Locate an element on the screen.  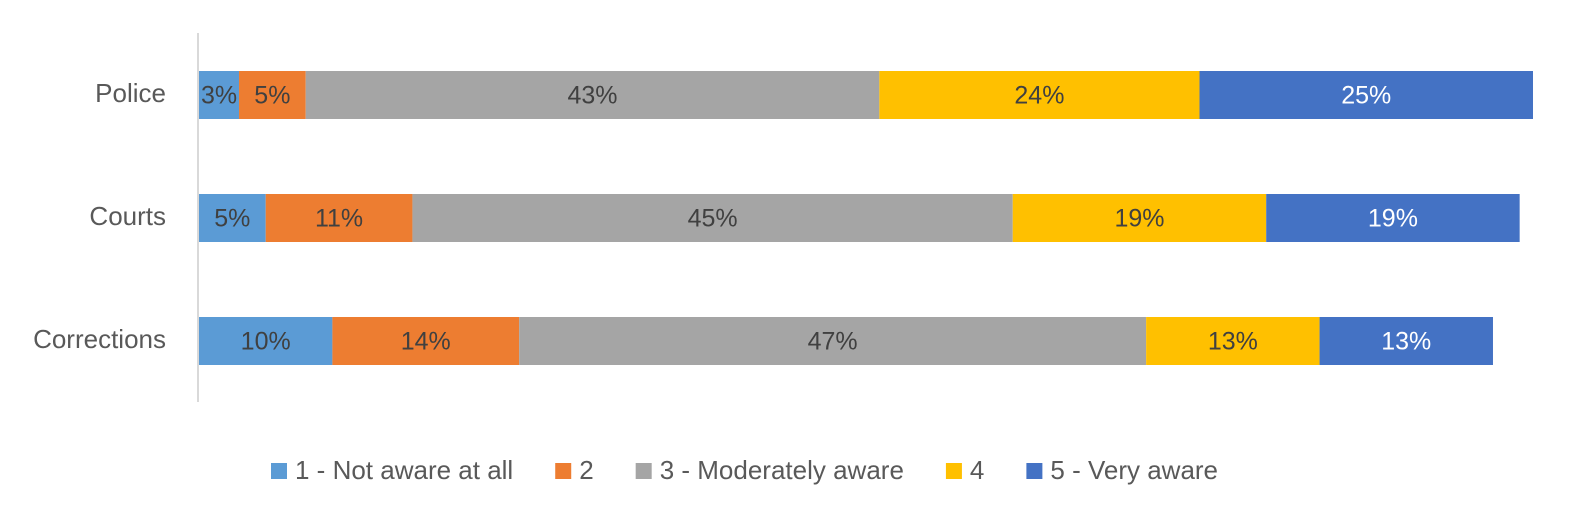
data-label: 24% is located at coordinates (1039, 96).